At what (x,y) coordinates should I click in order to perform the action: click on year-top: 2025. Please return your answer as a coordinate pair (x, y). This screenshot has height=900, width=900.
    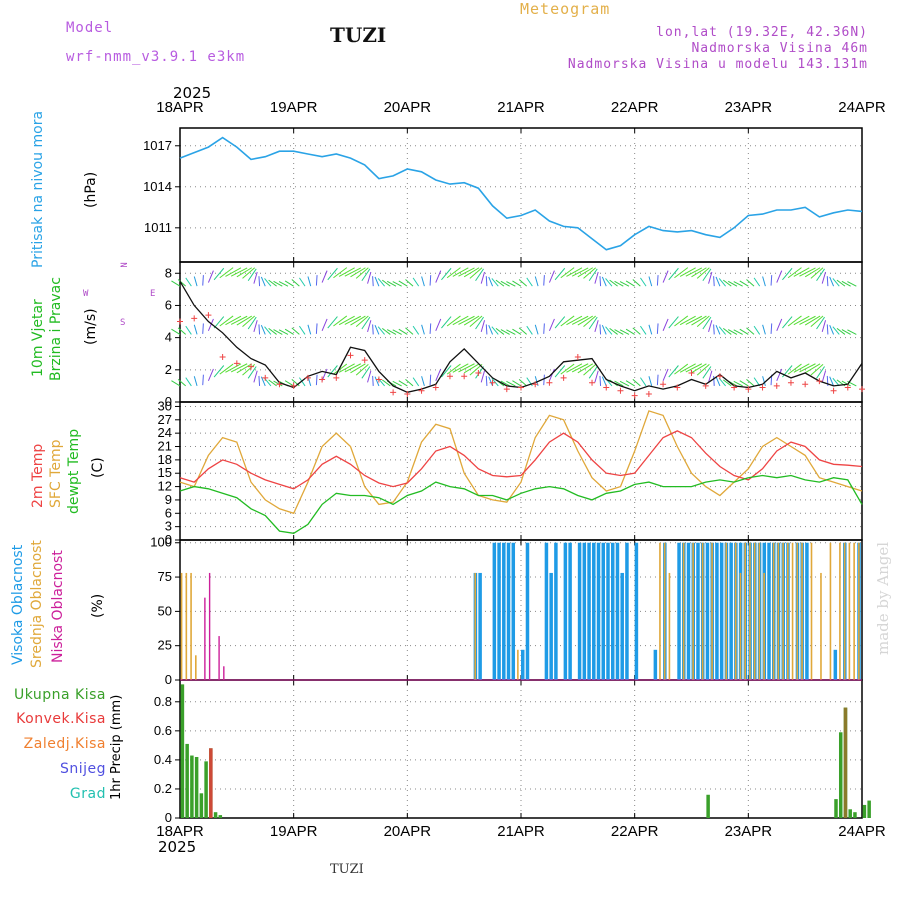
    Looking at the image, I should click on (192, 93).